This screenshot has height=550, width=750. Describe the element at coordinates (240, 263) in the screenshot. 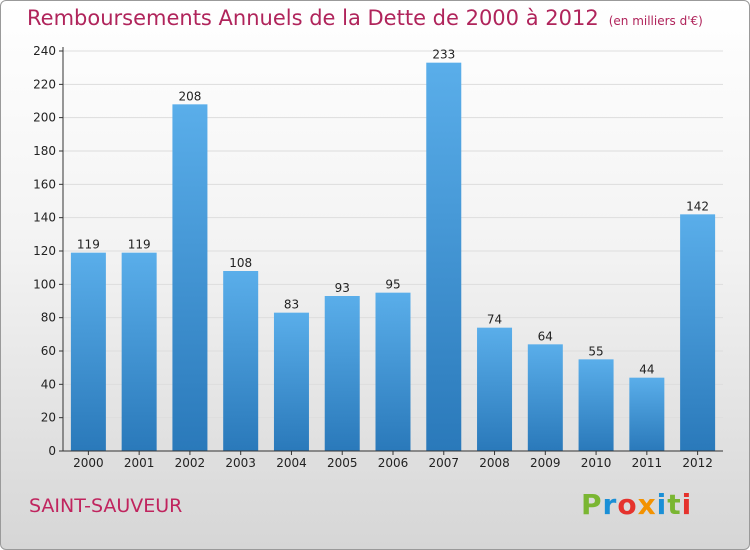

I see `data-label: 108` at that location.